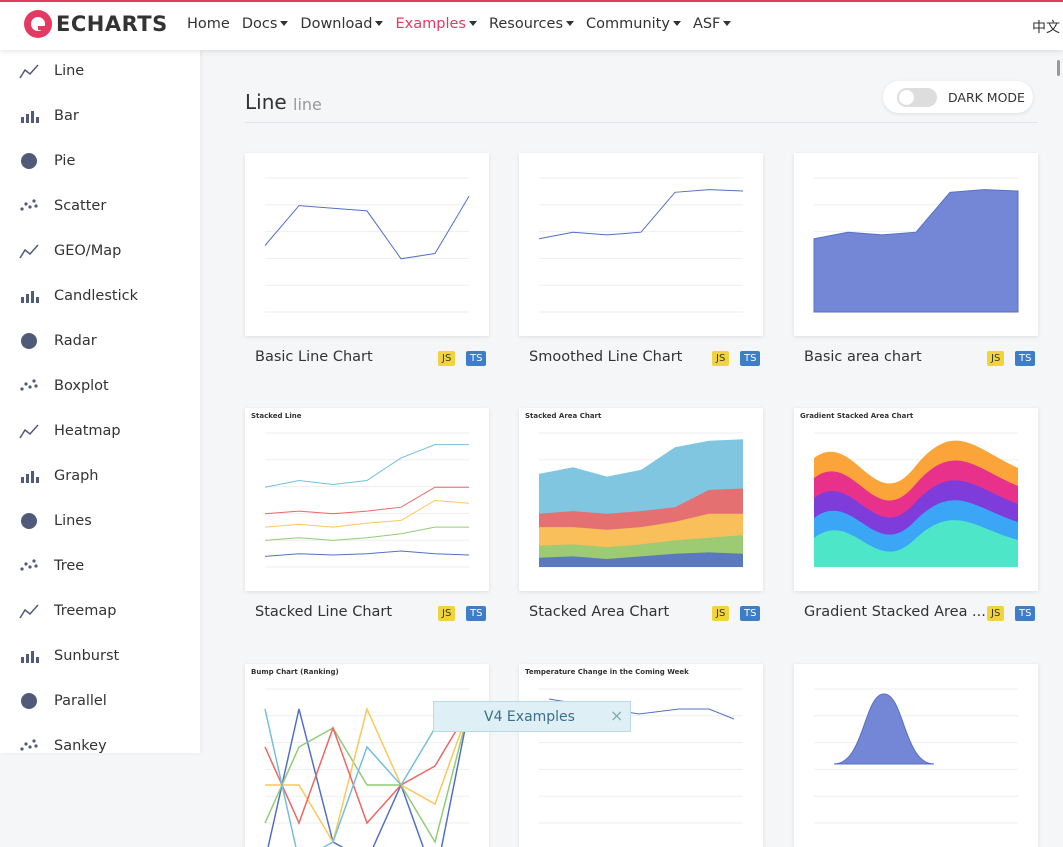 The height and width of the screenshot is (847, 1063). I want to click on example-card: Stacked Line Stacked Line Chart JS TS, so click(367, 514).